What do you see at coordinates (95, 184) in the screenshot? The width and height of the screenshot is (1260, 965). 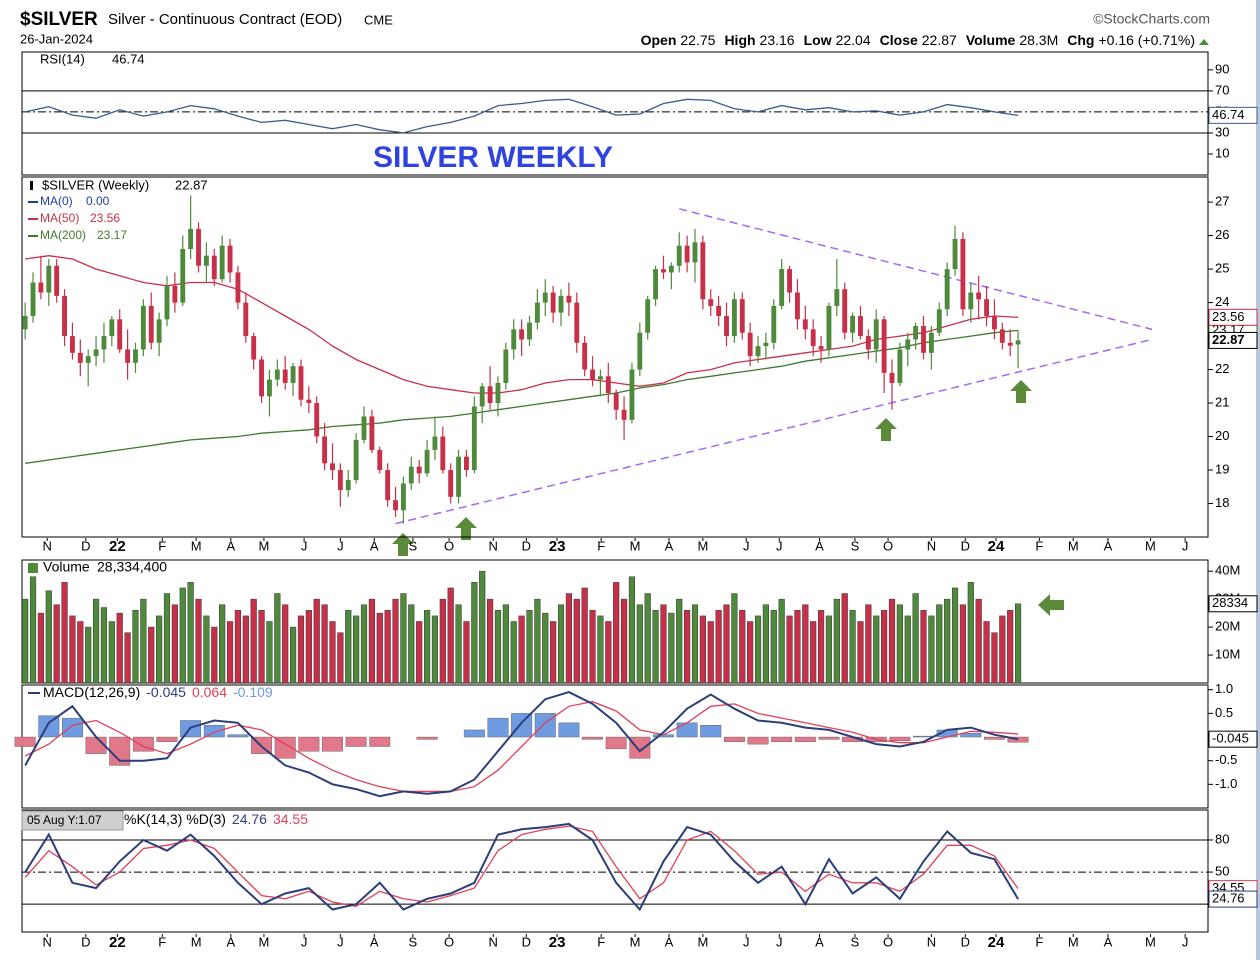 I see `price-label: $SILVER (Weekly)` at bounding box center [95, 184].